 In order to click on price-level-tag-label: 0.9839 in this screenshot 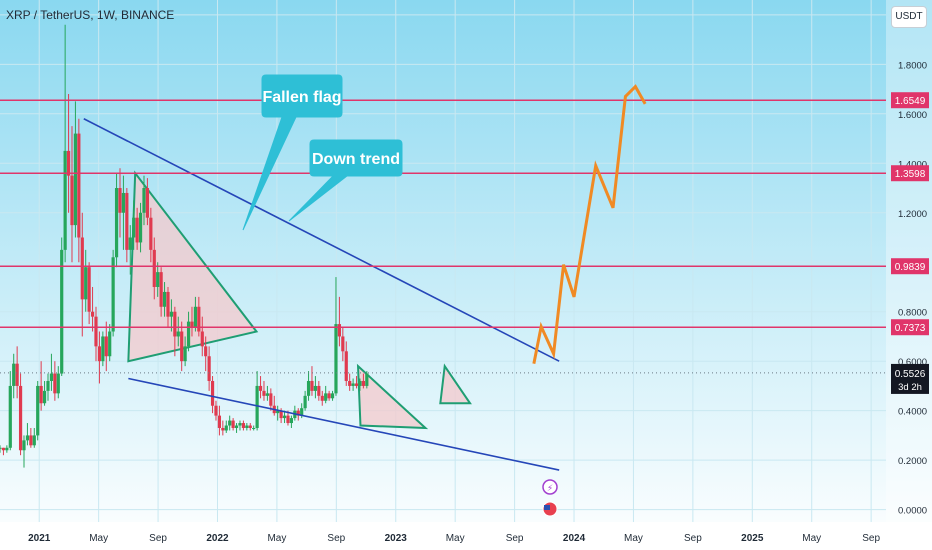, I will do `click(910, 267)`.